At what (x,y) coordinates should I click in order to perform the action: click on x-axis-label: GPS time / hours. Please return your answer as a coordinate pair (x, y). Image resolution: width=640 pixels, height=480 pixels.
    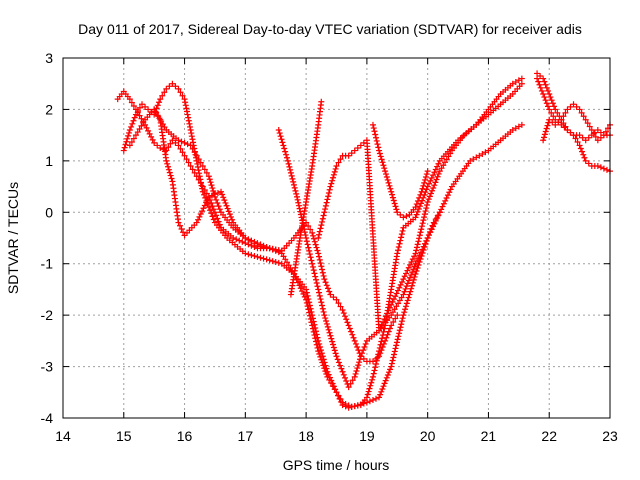
    Looking at the image, I should click on (336, 465).